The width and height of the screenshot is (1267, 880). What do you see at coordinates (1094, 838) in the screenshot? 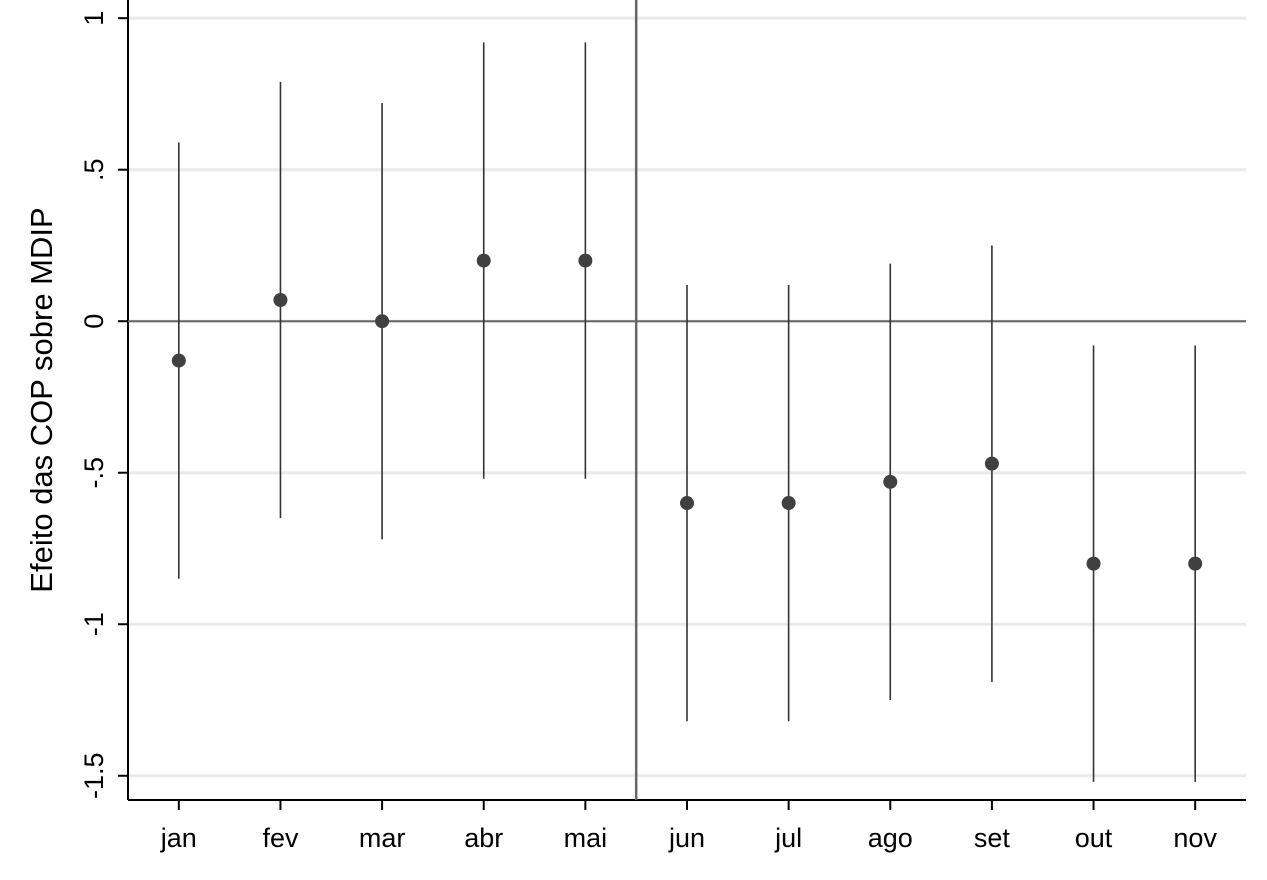
I see `x-tick-label: out` at bounding box center [1094, 838].